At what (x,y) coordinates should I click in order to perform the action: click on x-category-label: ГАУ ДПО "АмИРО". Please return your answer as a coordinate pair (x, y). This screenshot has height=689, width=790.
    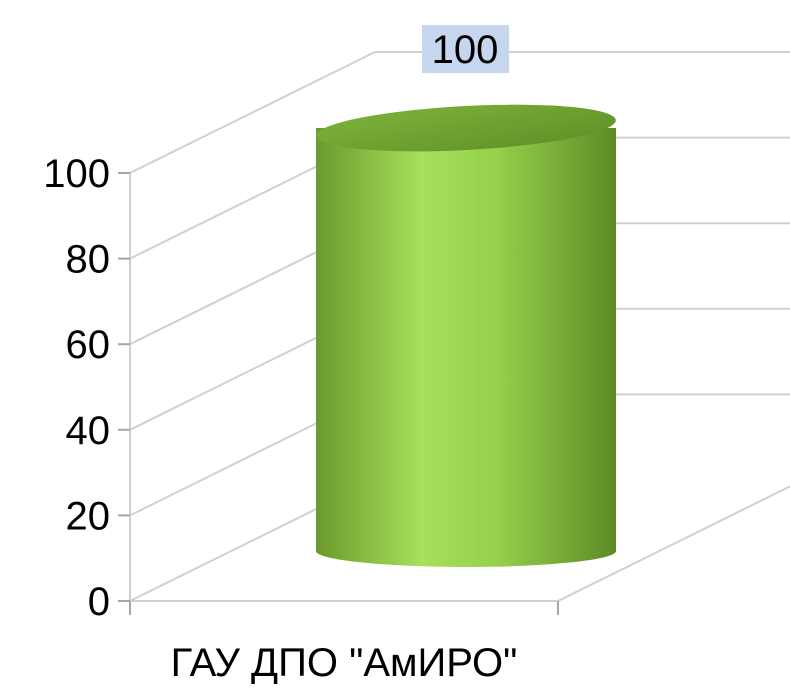
    Looking at the image, I should click on (344, 662).